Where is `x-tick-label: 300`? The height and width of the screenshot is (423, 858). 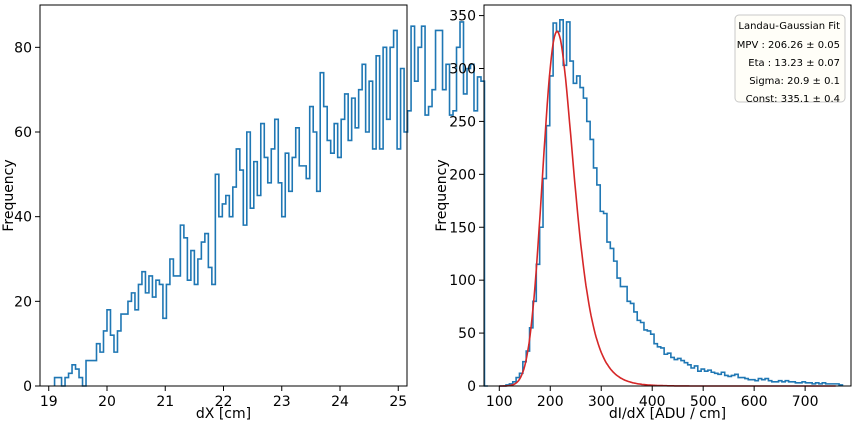 x-tick-label: 300 is located at coordinates (601, 402).